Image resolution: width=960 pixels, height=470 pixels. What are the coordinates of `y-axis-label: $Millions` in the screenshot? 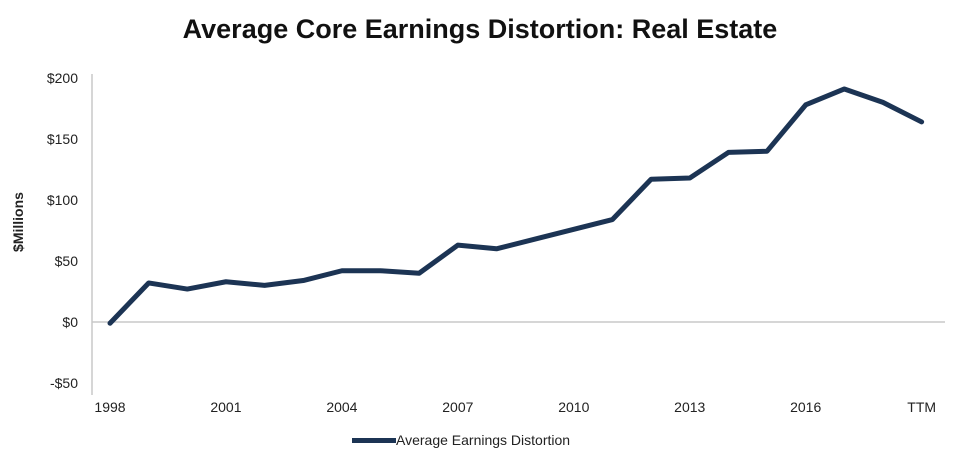 It's located at (18, 222).